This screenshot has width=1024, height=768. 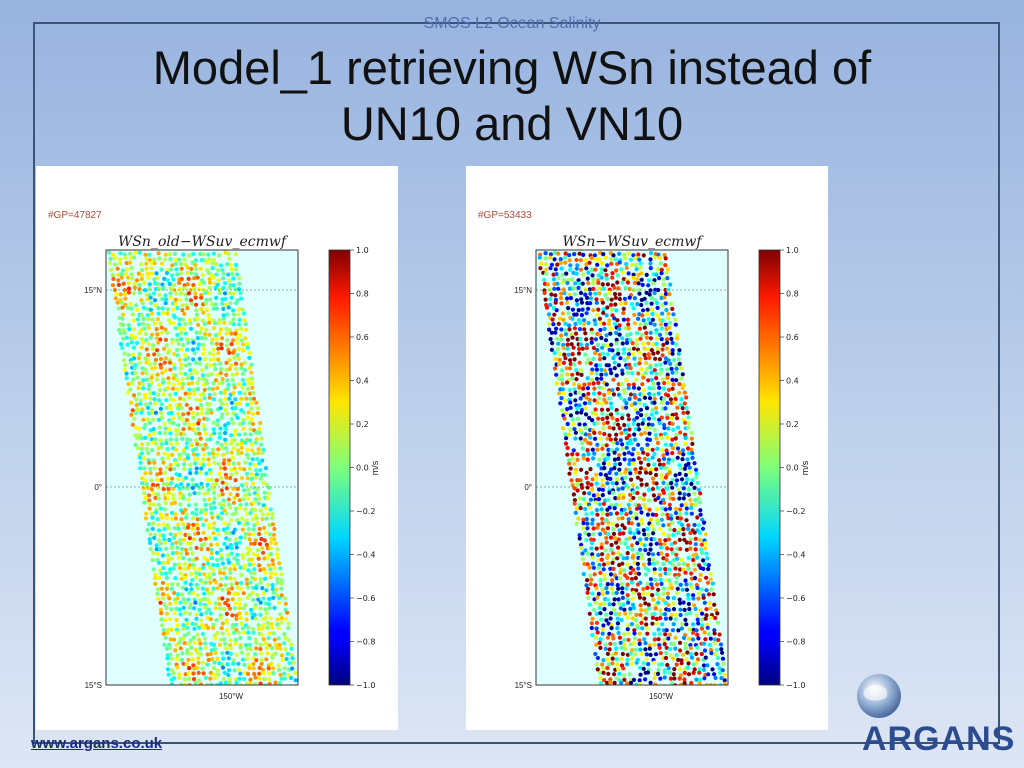 What do you see at coordinates (362, 250) in the screenshot?
I see `colorbar-tick-label: 1.0` at bounding box center [362, 250].